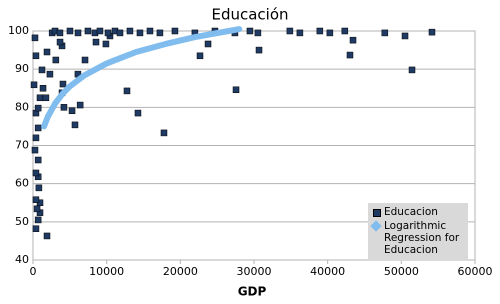  Describe the element at coordinates (22, 68) in the screenshot. I see `y-tick-label: 90` at that location.